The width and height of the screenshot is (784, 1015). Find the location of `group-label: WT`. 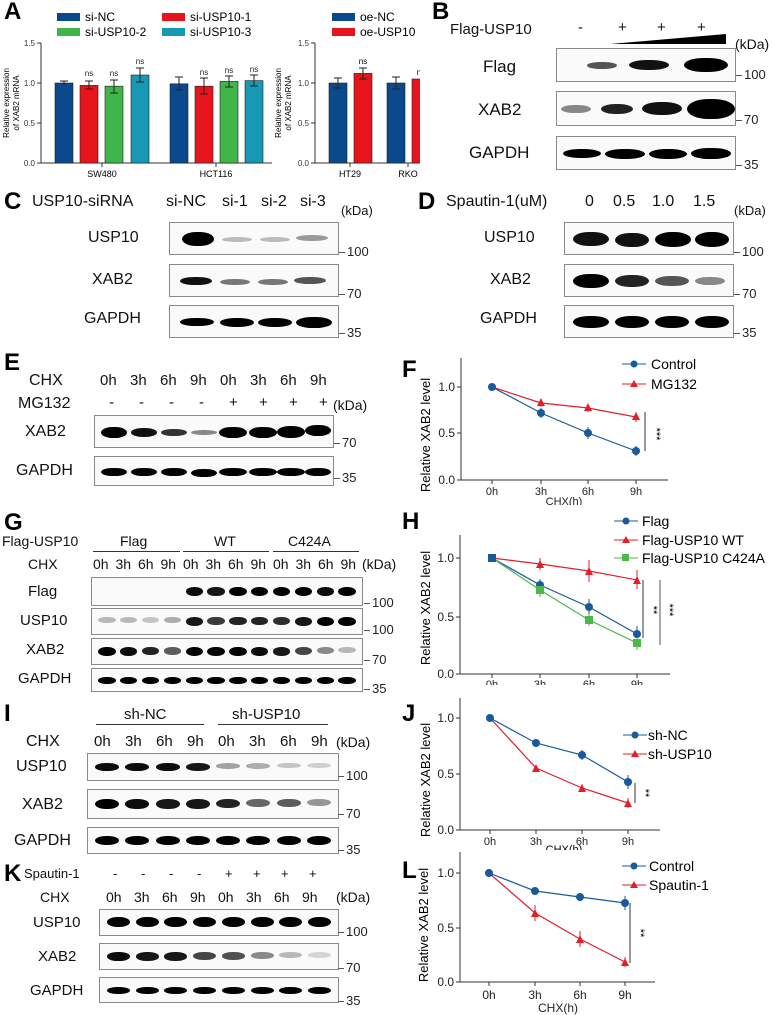

group-label: WT is located at coordinates (225, 541).